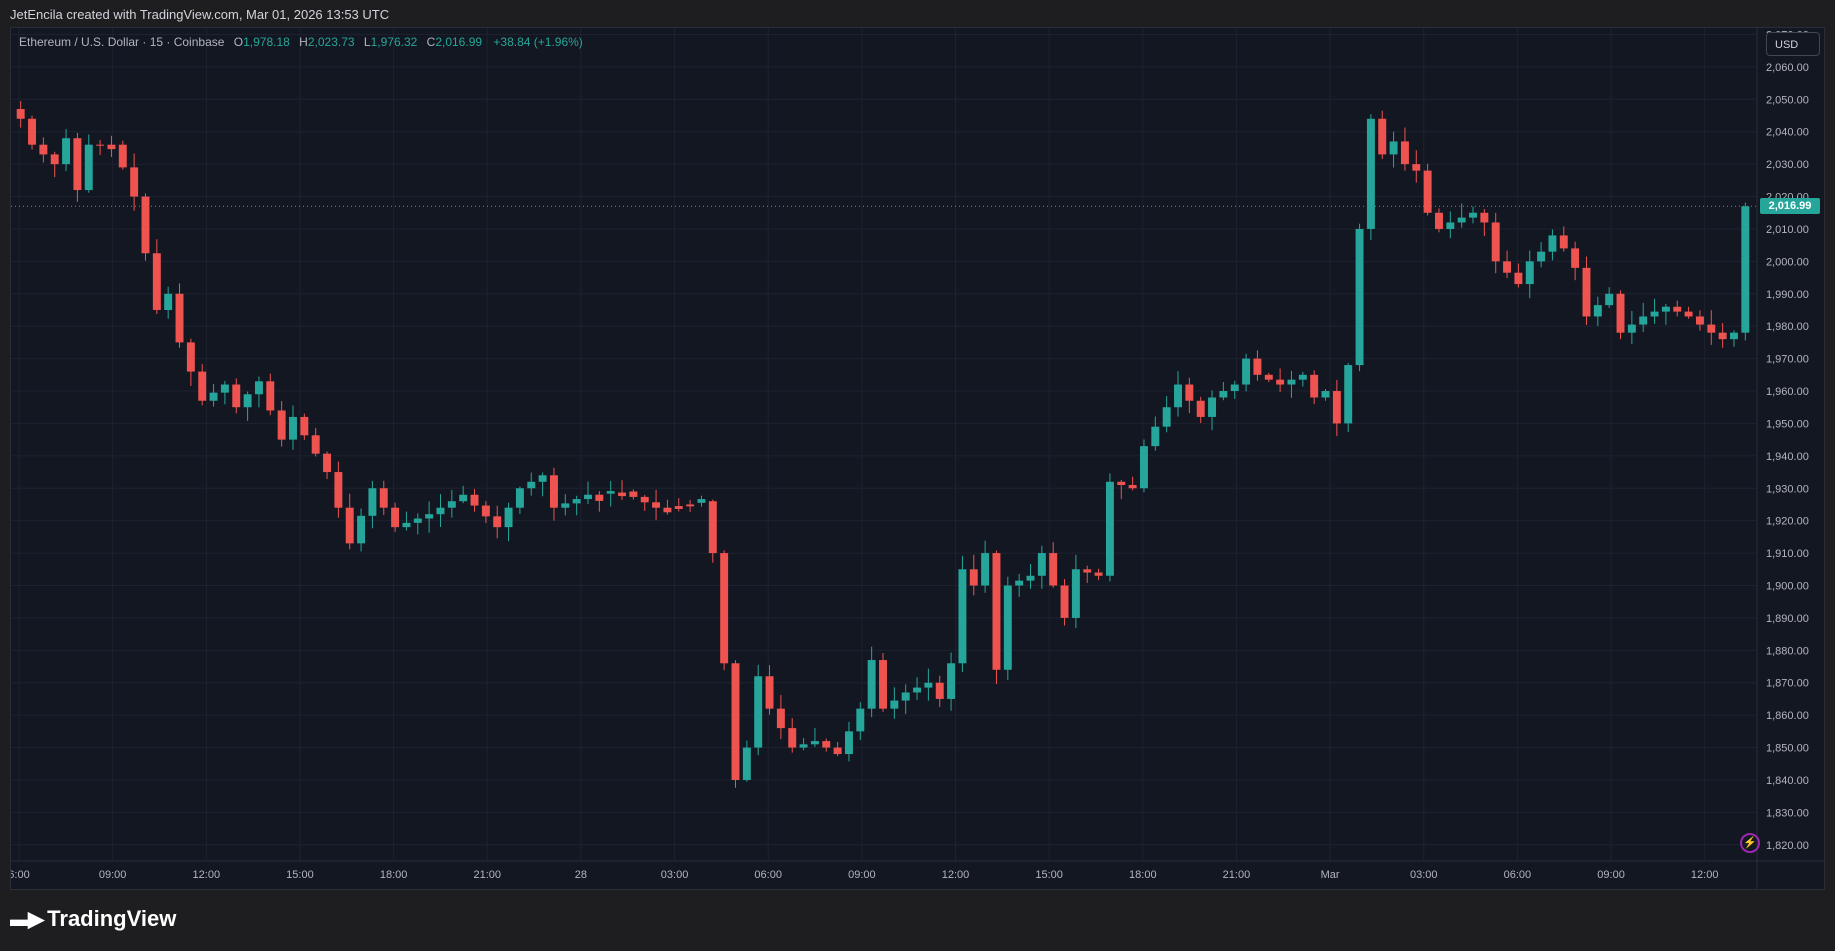  Describe the element at coordinates (300, 875) in the screenshot. I see `x-tick-label: 15:00` at that location.